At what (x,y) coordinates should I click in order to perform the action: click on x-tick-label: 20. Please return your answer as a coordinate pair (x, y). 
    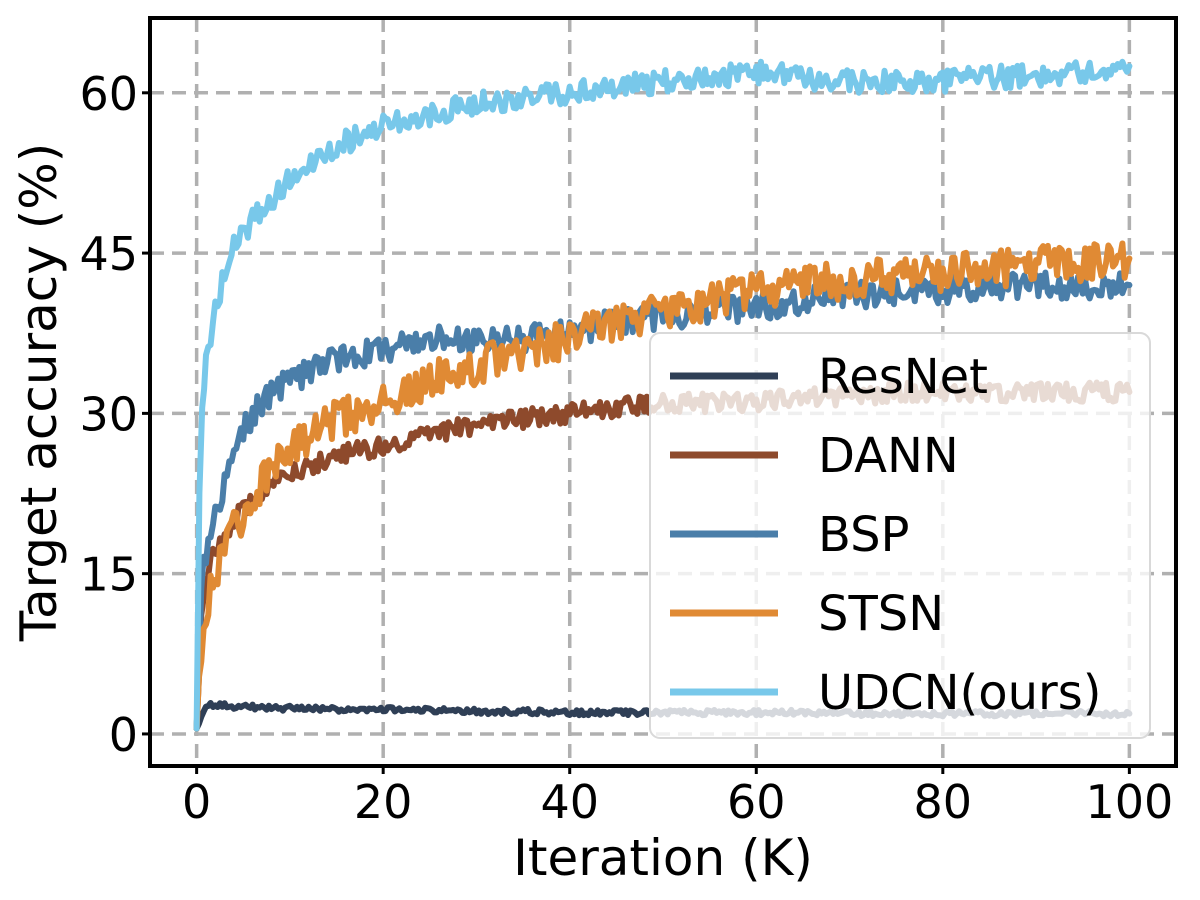
    Looking at the image, I should click on (383, 802).